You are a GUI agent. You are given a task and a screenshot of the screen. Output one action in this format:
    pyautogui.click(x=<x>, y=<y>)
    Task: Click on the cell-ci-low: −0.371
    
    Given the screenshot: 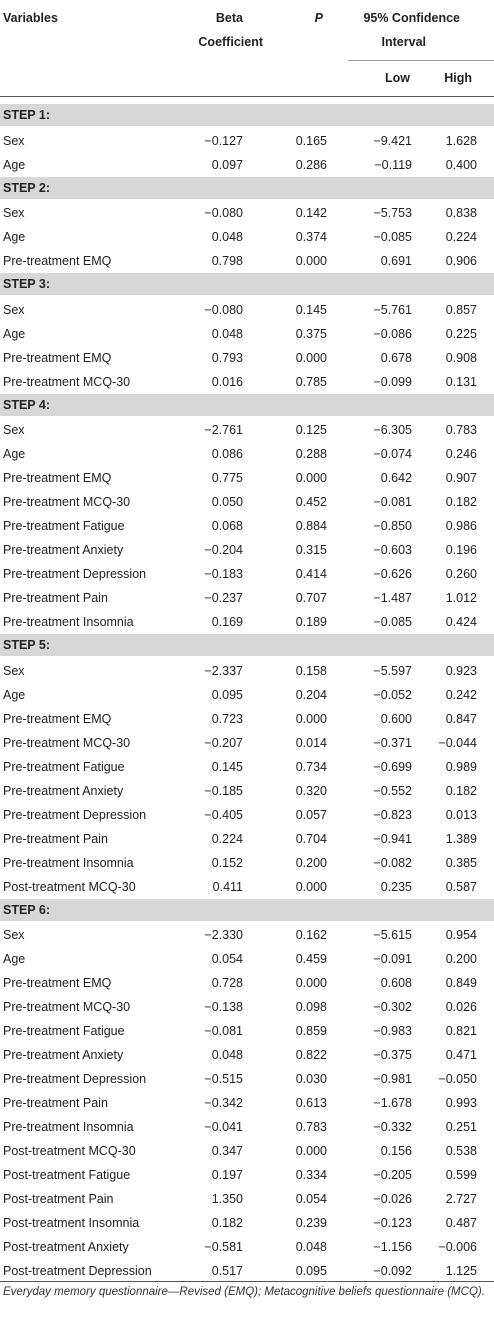 What is the action you would take?
    pyautogui.click(x=392, y=742)
    